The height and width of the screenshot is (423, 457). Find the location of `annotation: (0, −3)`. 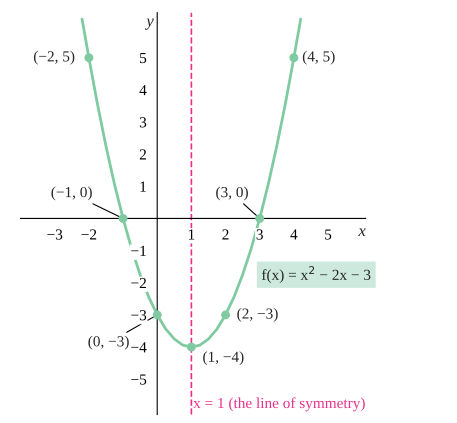

annotation: (0, −3) is located at coordinates (108, 343).